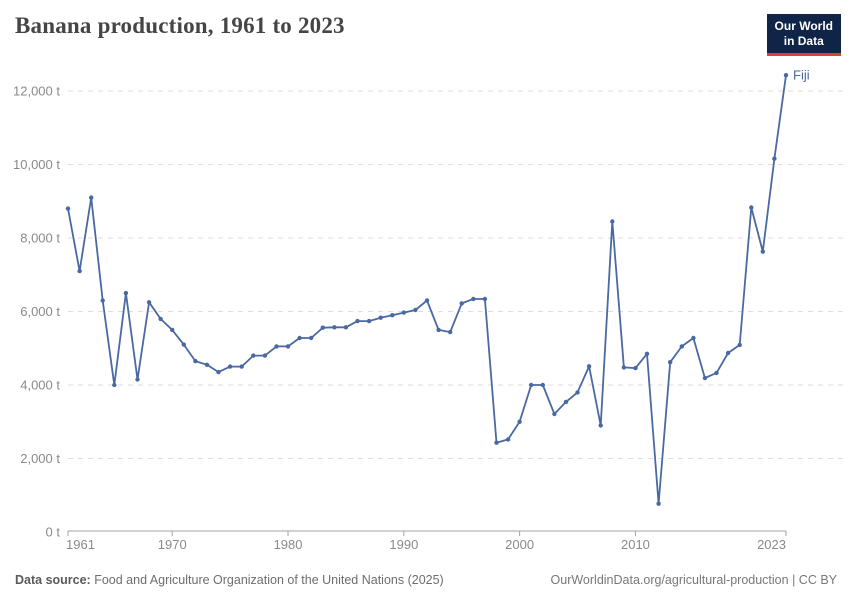 The width and height of the screenshot is (850, 600). I want to click on page-title: Banana production, 1961 to 2023, so click(180, 25).